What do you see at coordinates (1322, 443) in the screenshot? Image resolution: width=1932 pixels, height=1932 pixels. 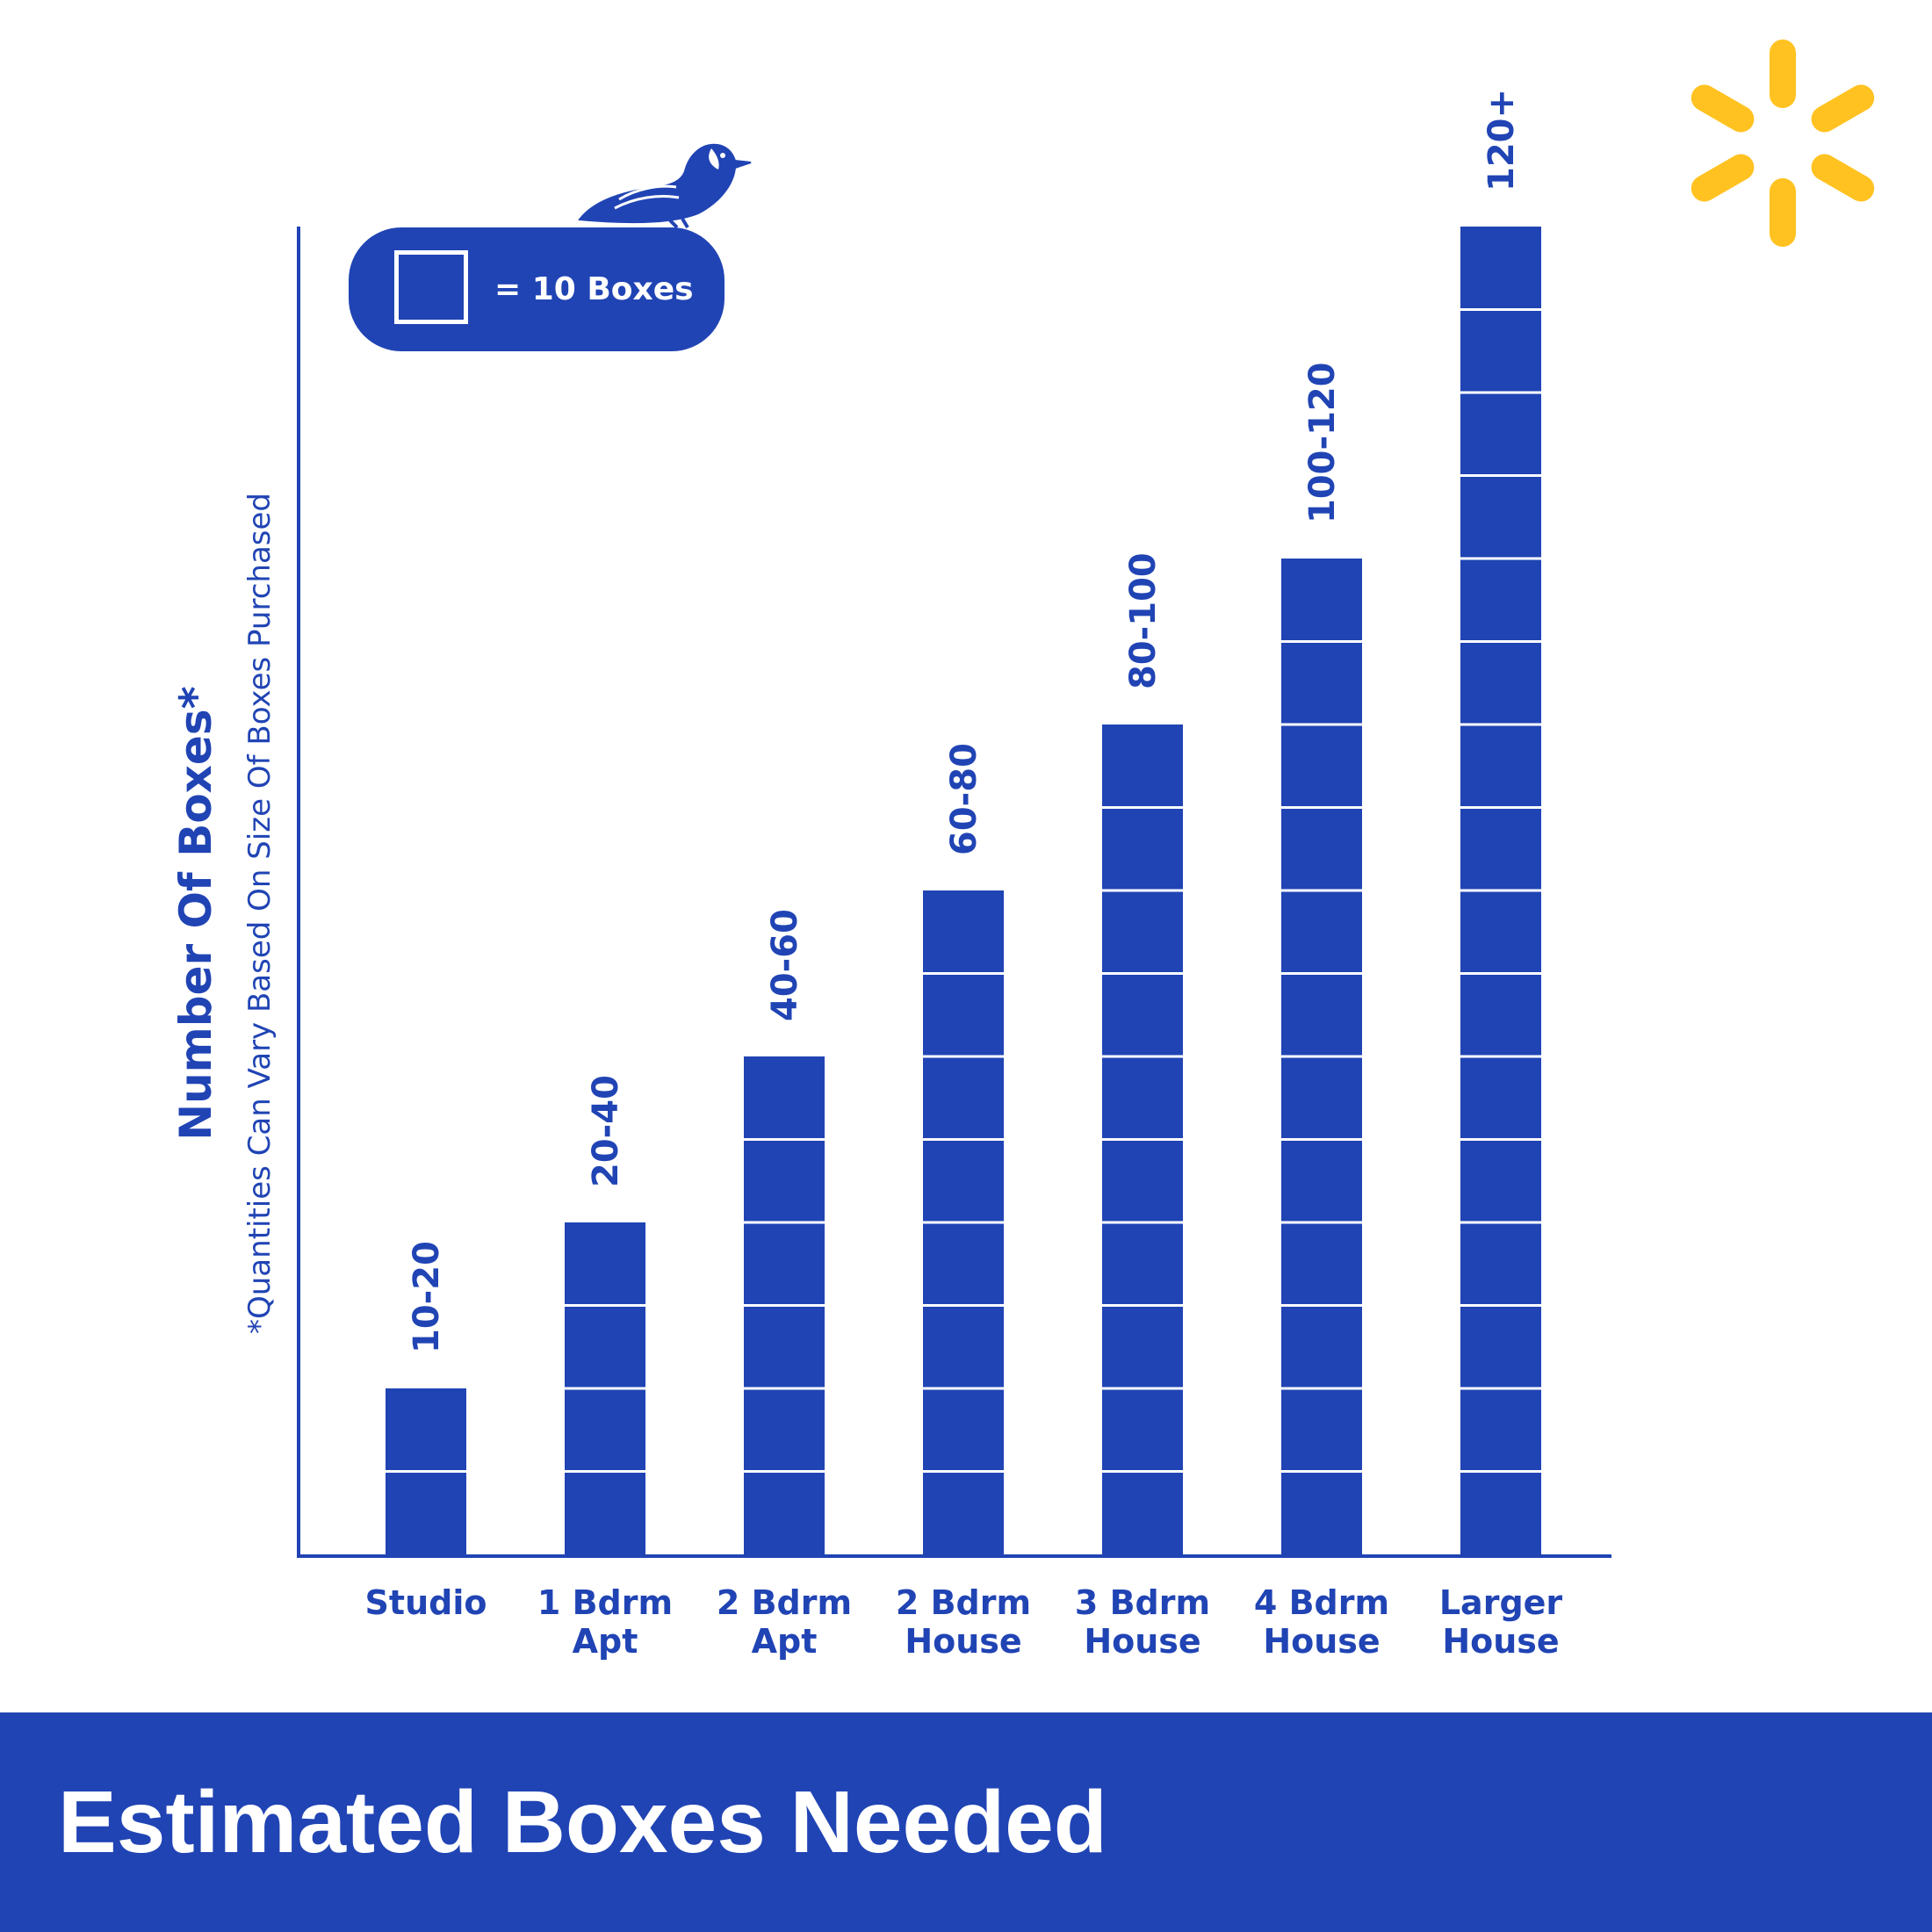 I see `value-label-5: 100-120` at bounding box center [1322, 443].